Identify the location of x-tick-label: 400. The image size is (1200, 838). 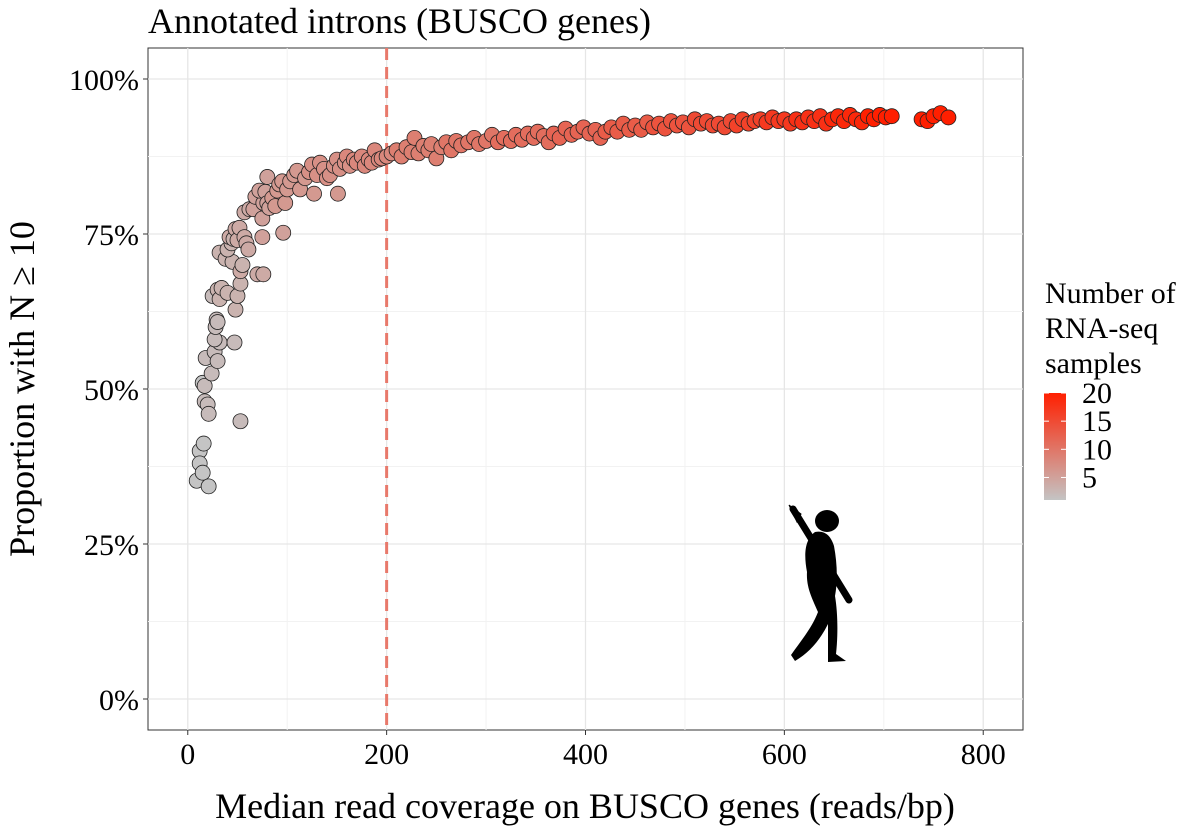
(585, 754).